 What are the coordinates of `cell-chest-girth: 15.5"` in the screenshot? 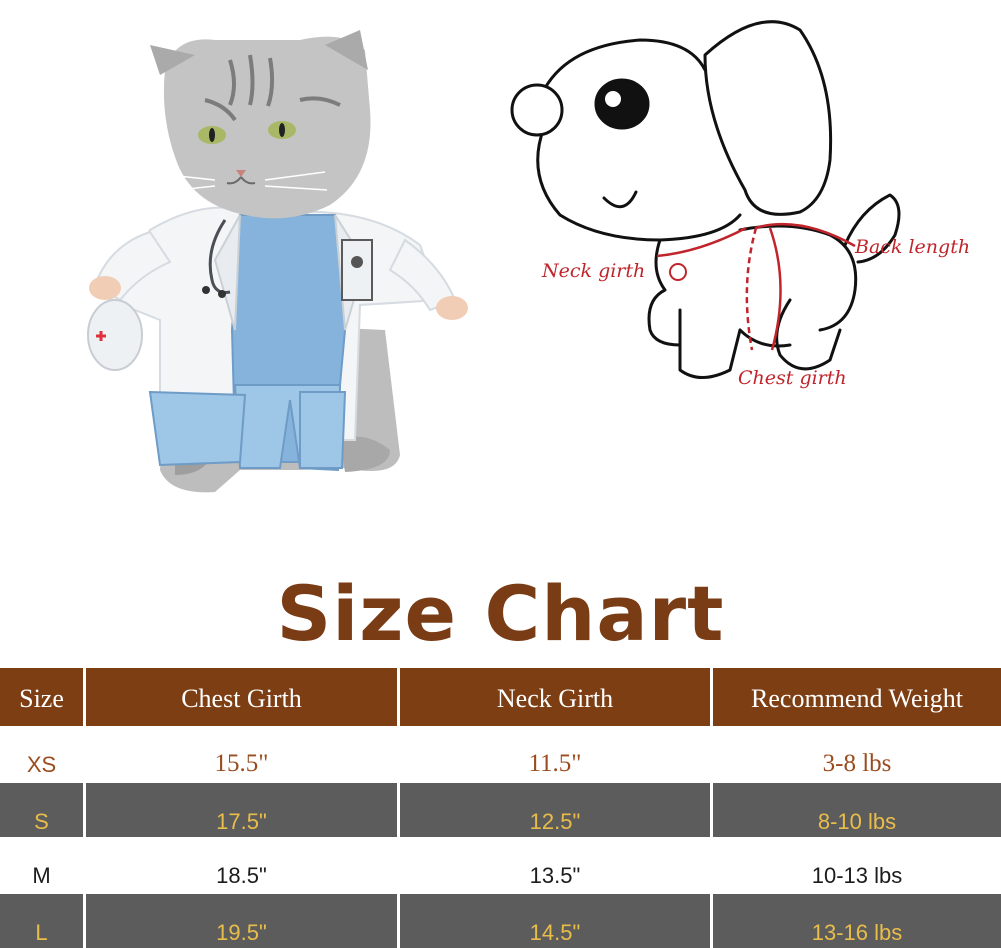 It's located at (240, 753).